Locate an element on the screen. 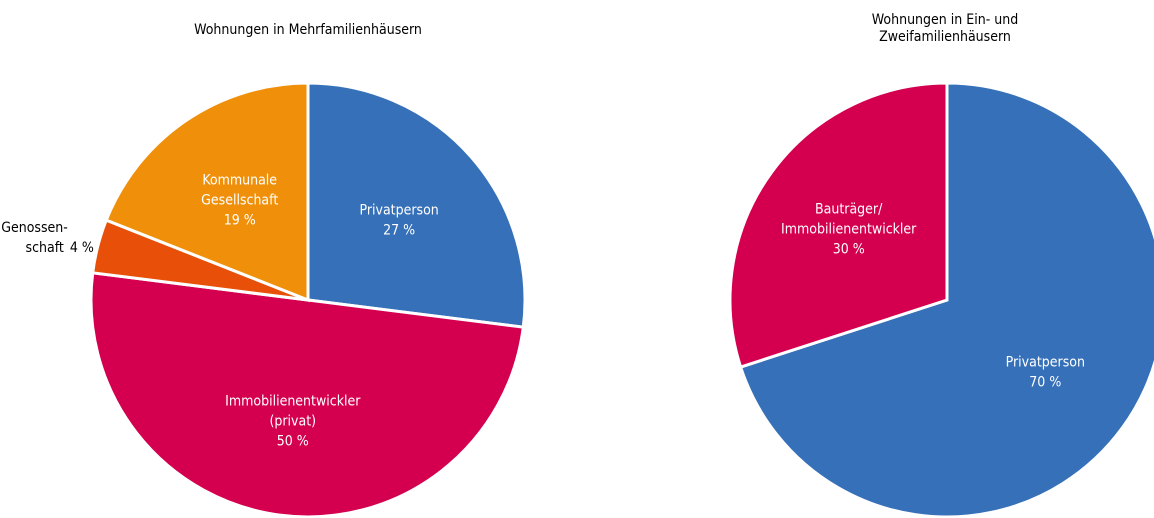 This screenshot has width=1154, height=518. slice-label: Genossen-schaft is located at coordinates (34, 238).